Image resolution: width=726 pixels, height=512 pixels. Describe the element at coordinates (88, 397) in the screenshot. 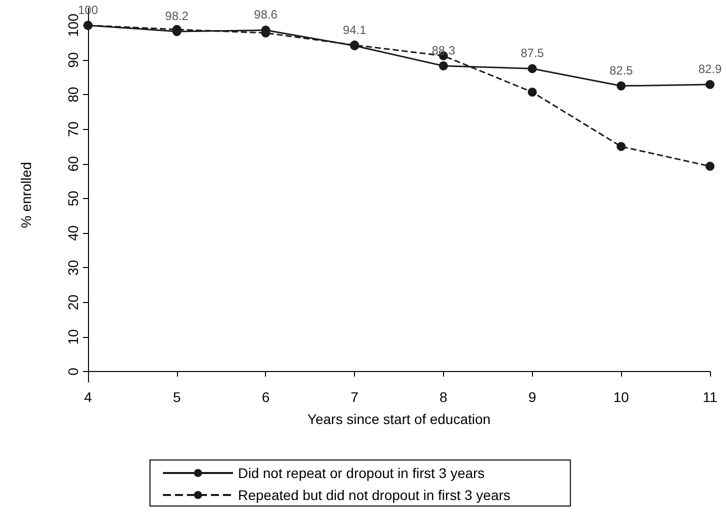

I see `x-tick-label: 4` at that location.